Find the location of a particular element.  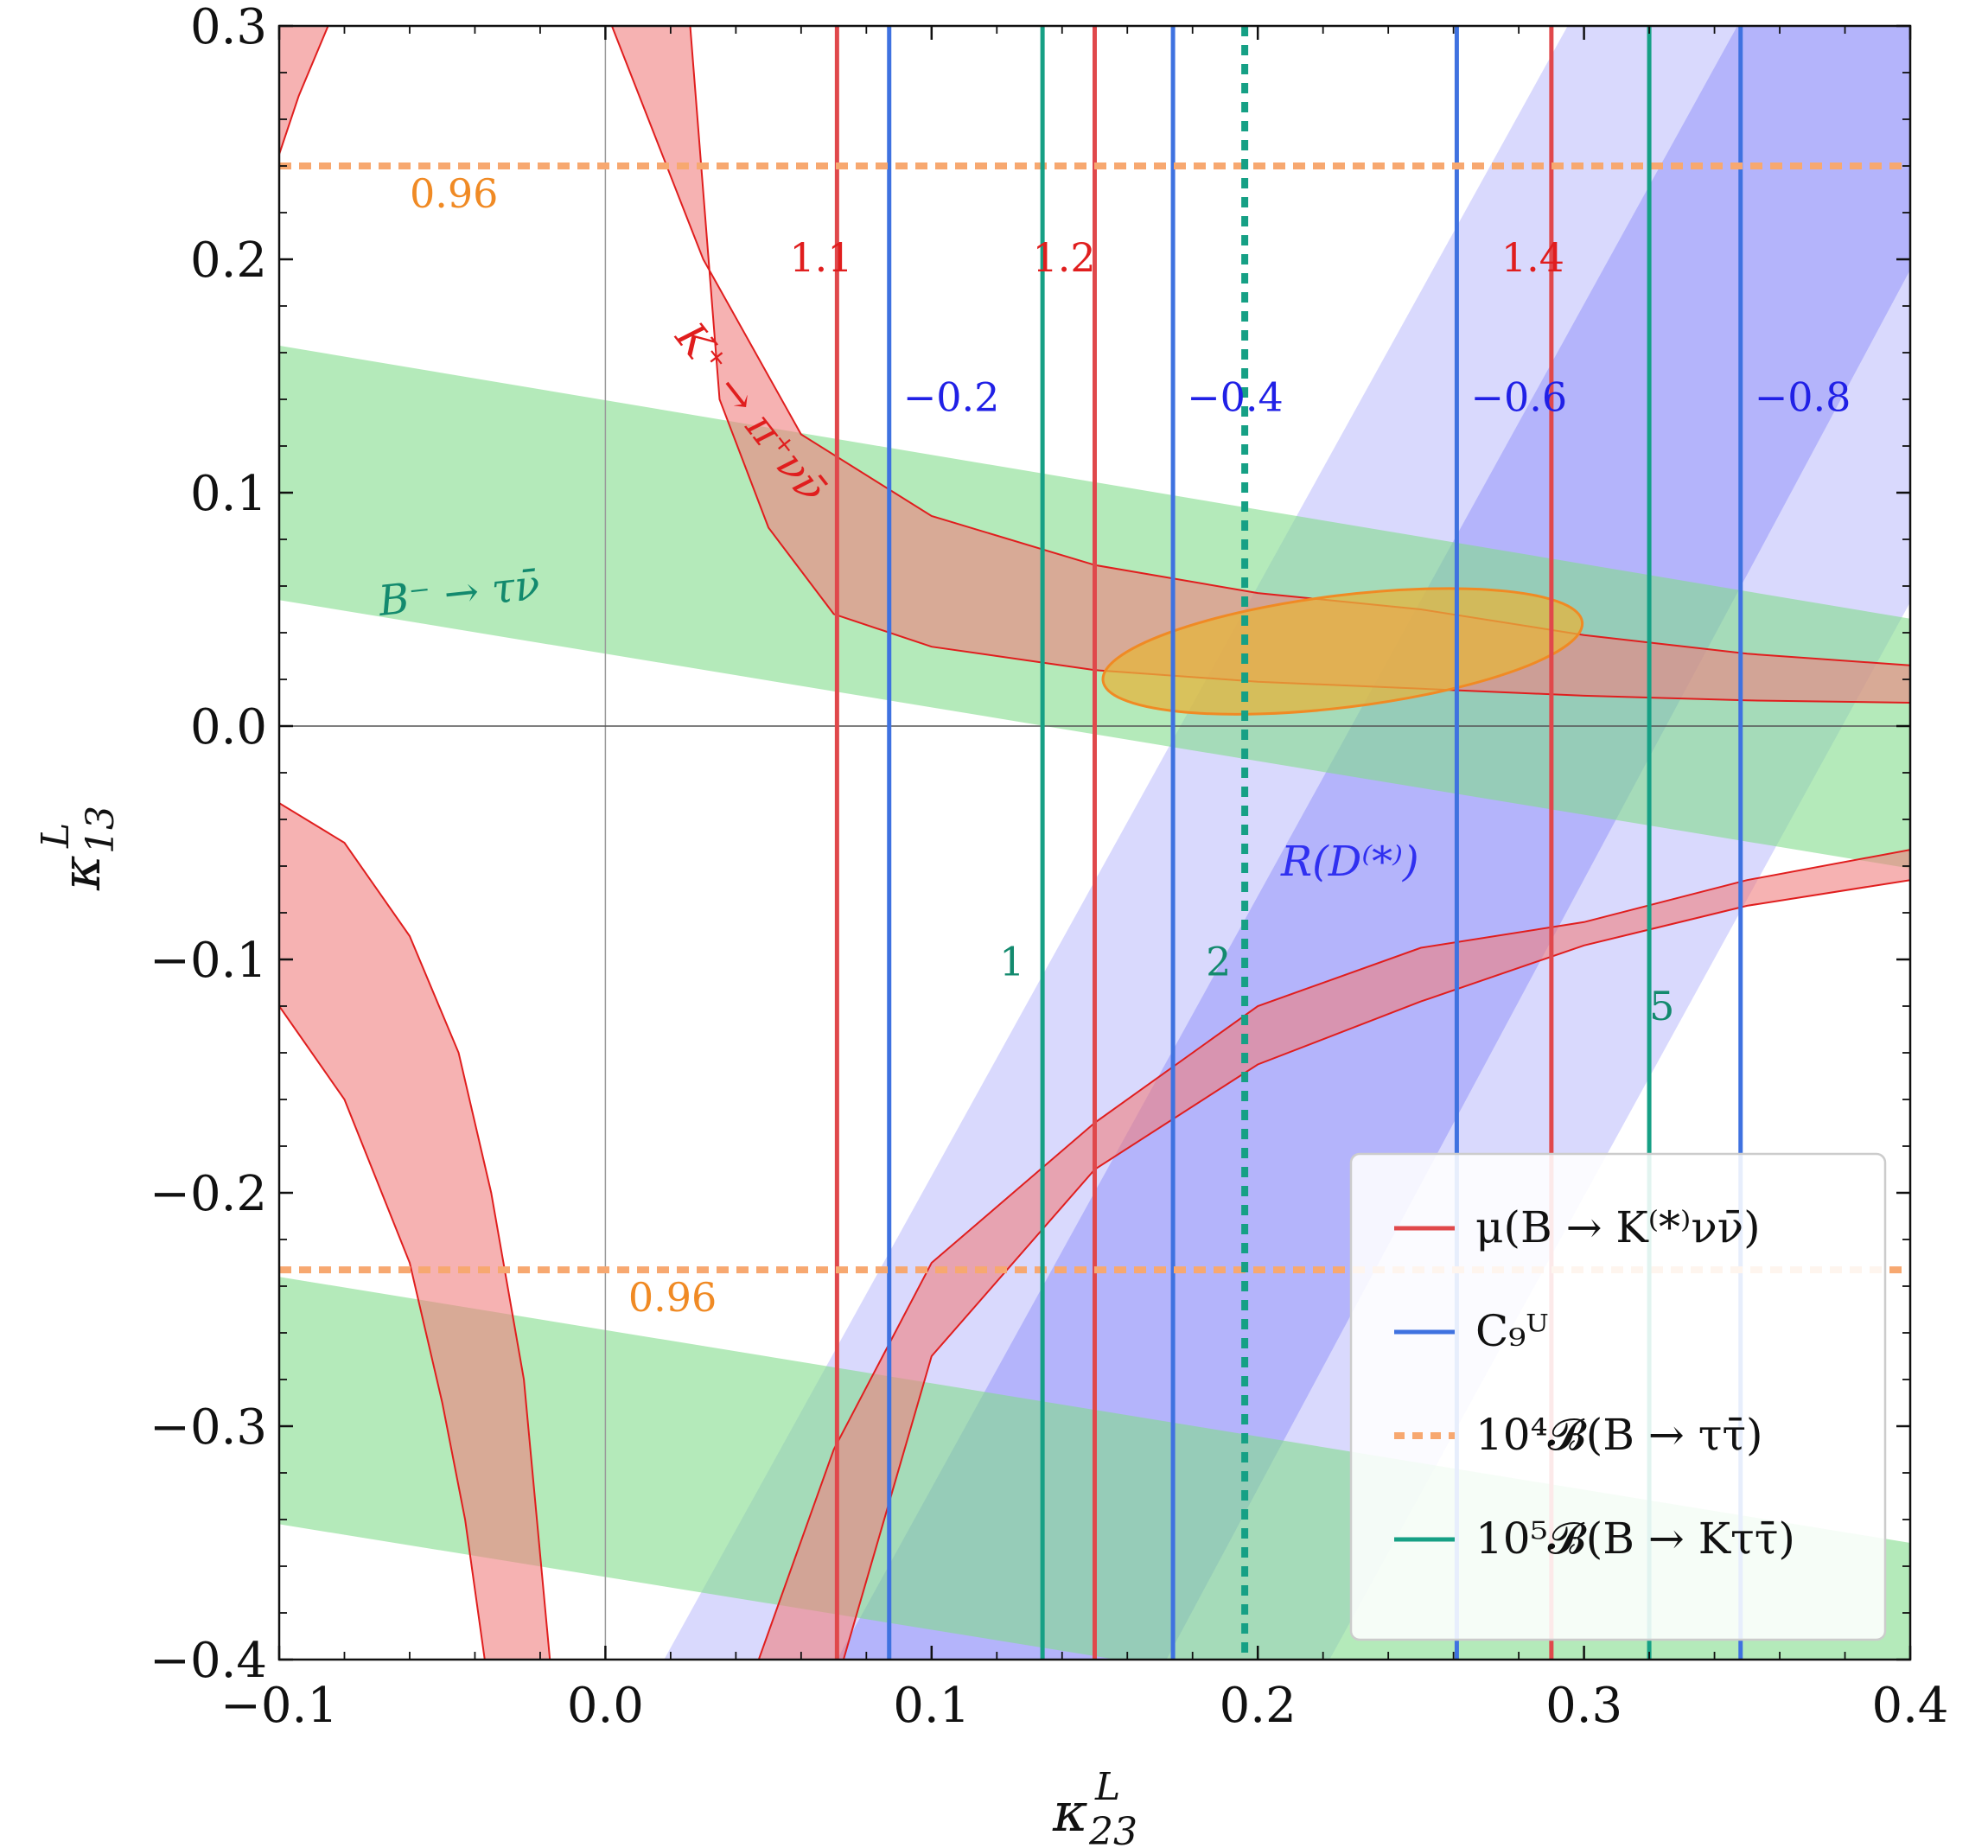

mu-line-label: 1.2 is located at coordinates (1064, 257).